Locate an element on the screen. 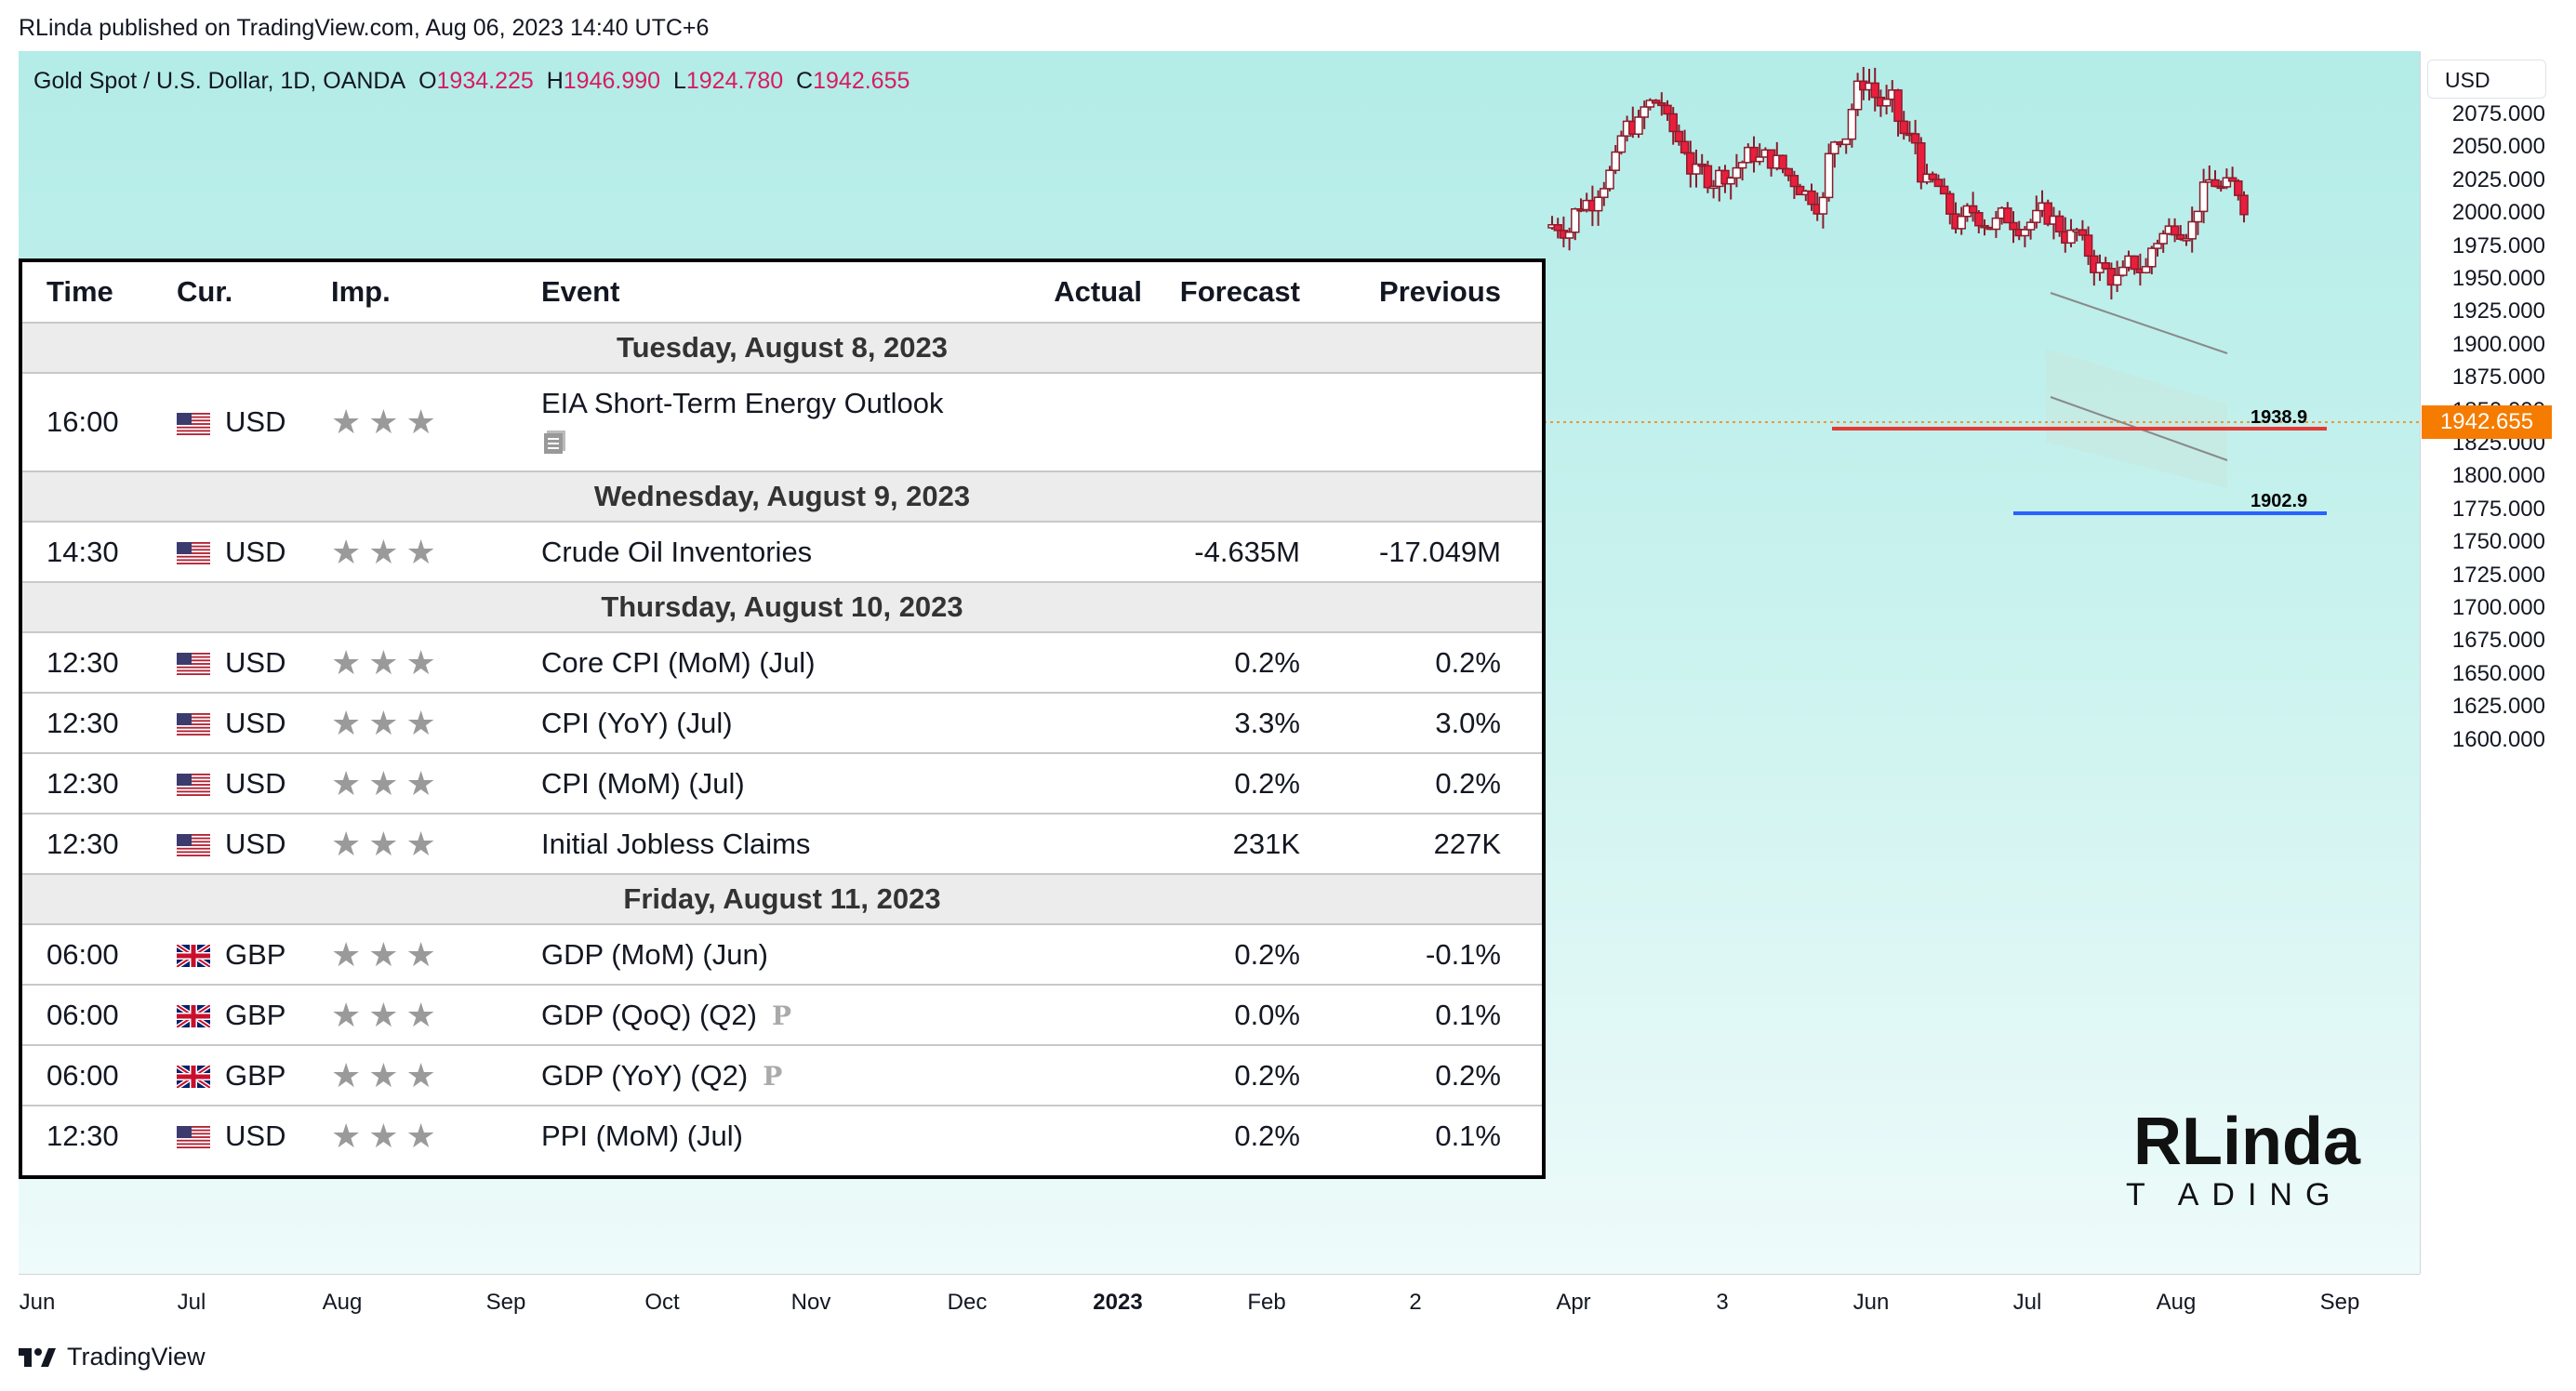  event-row: 12:30 USD ★★★ PPI (MoM) (Jul) 0.2% 0.1% is located at coordinates (782, 1135).